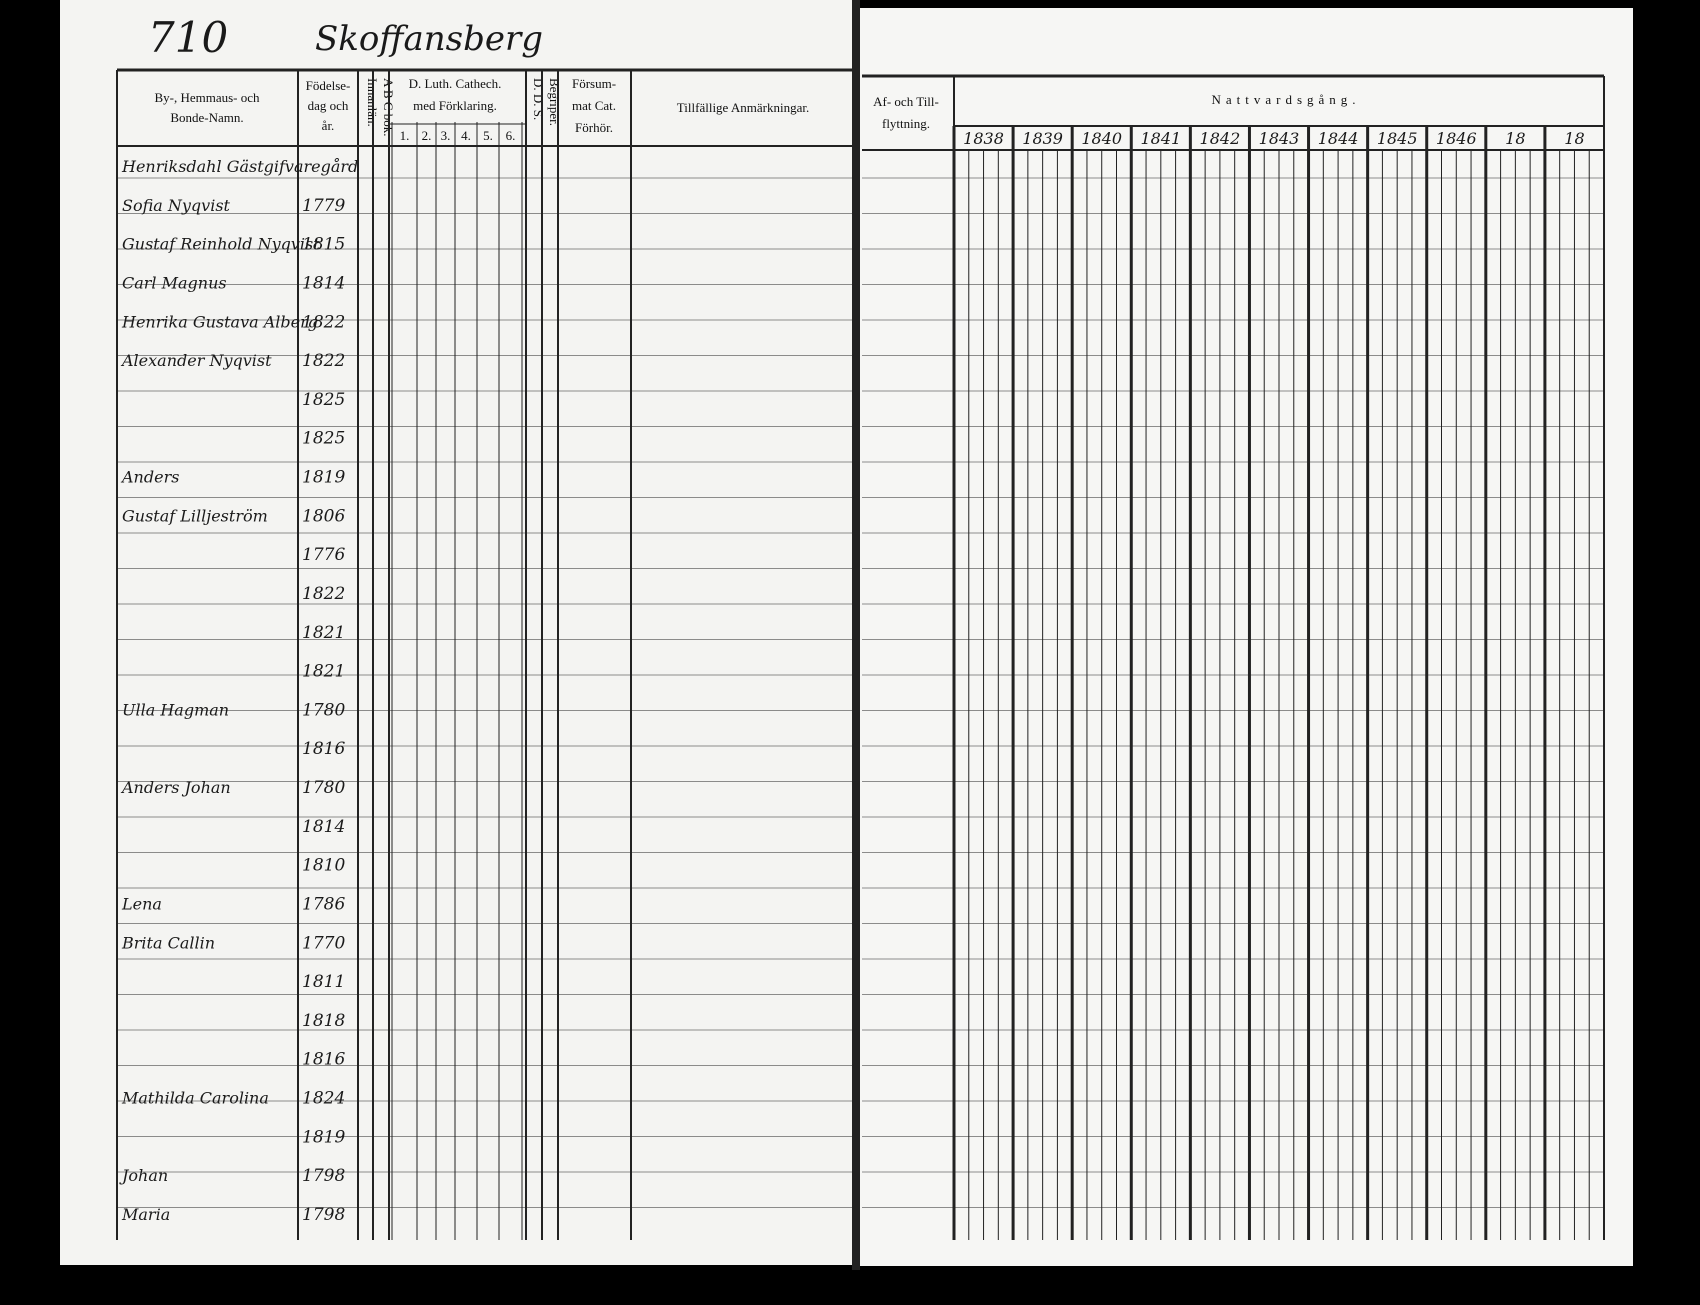 Image resolution: width=1700 pixels, height=1305 pixels. I want to click on header-text: med Förklaring., so click(455, 105).